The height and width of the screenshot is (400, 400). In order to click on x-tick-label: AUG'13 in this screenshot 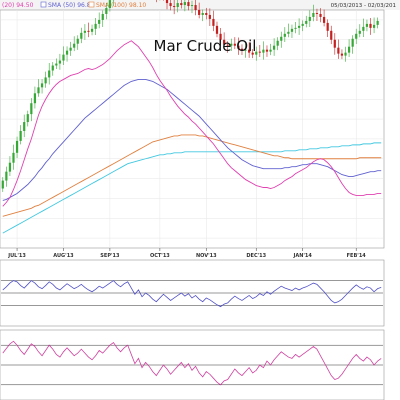, I will do `click(63, 256)`.